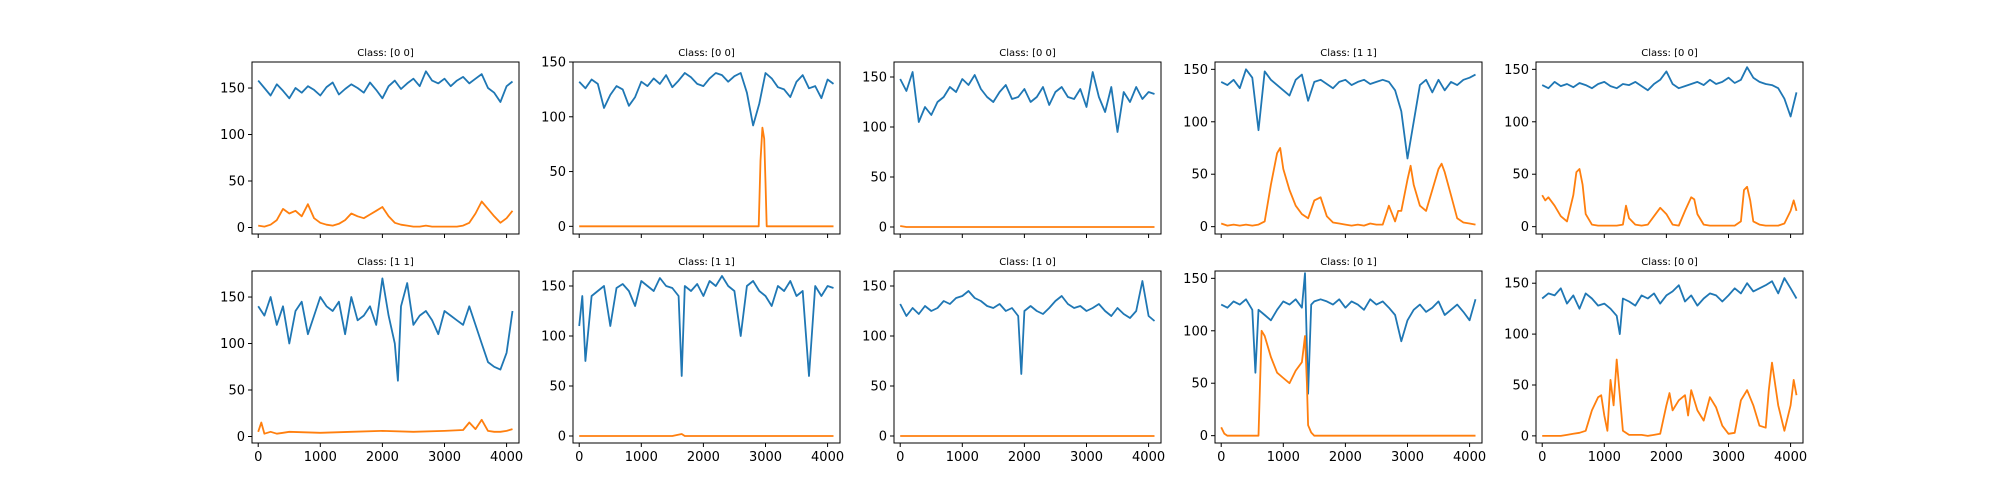  I want to click on subplot-6: Class: [1 1] 0 50 100 150 0 1000 2000 3000 4000, so click(371, 361).